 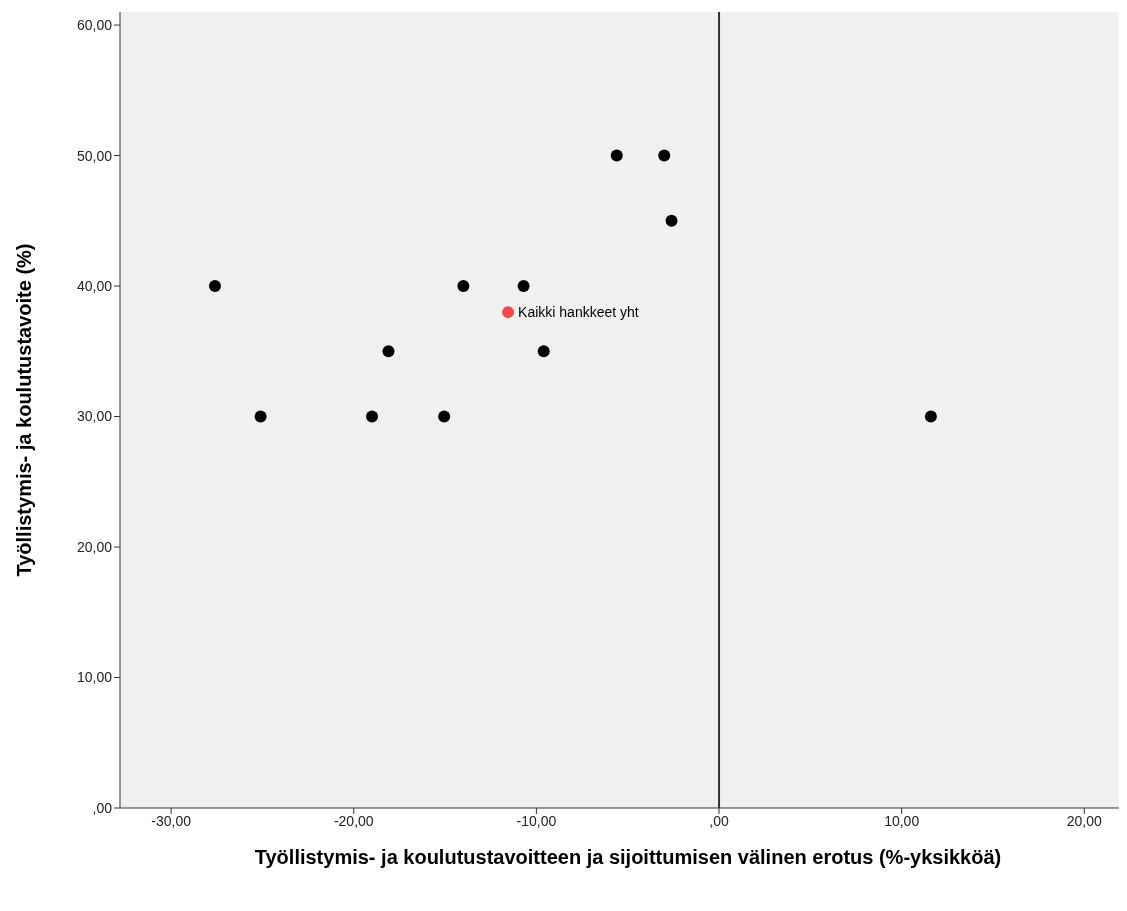 What do you see at coordinates (94, 546) in the screenshot?
I see `y-tick-label: 20,00` at bounding box center [94, 546].